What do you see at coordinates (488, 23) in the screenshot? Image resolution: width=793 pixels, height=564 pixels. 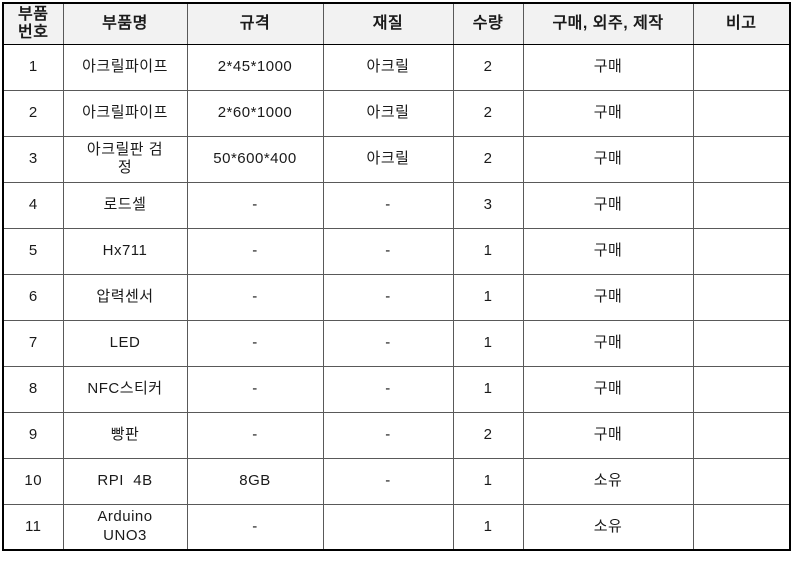 I see `column-header-qty: 수량` at bounding box center [488, 23].